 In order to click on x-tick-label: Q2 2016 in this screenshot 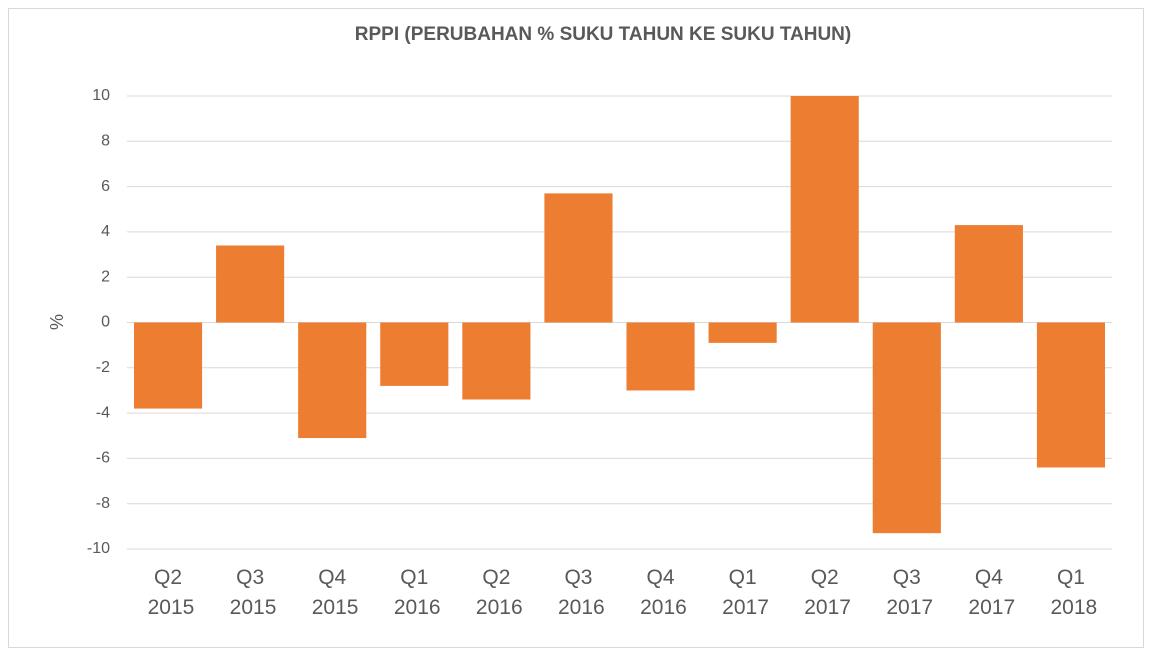, I will do `click(496, 592)`.